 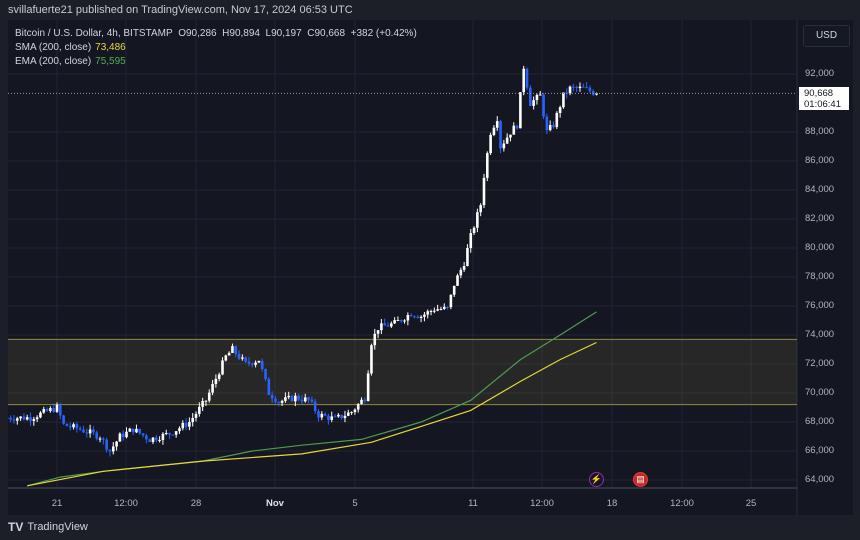 I want to click on x-tick-label: 12:00, so click(x=542, y=503).